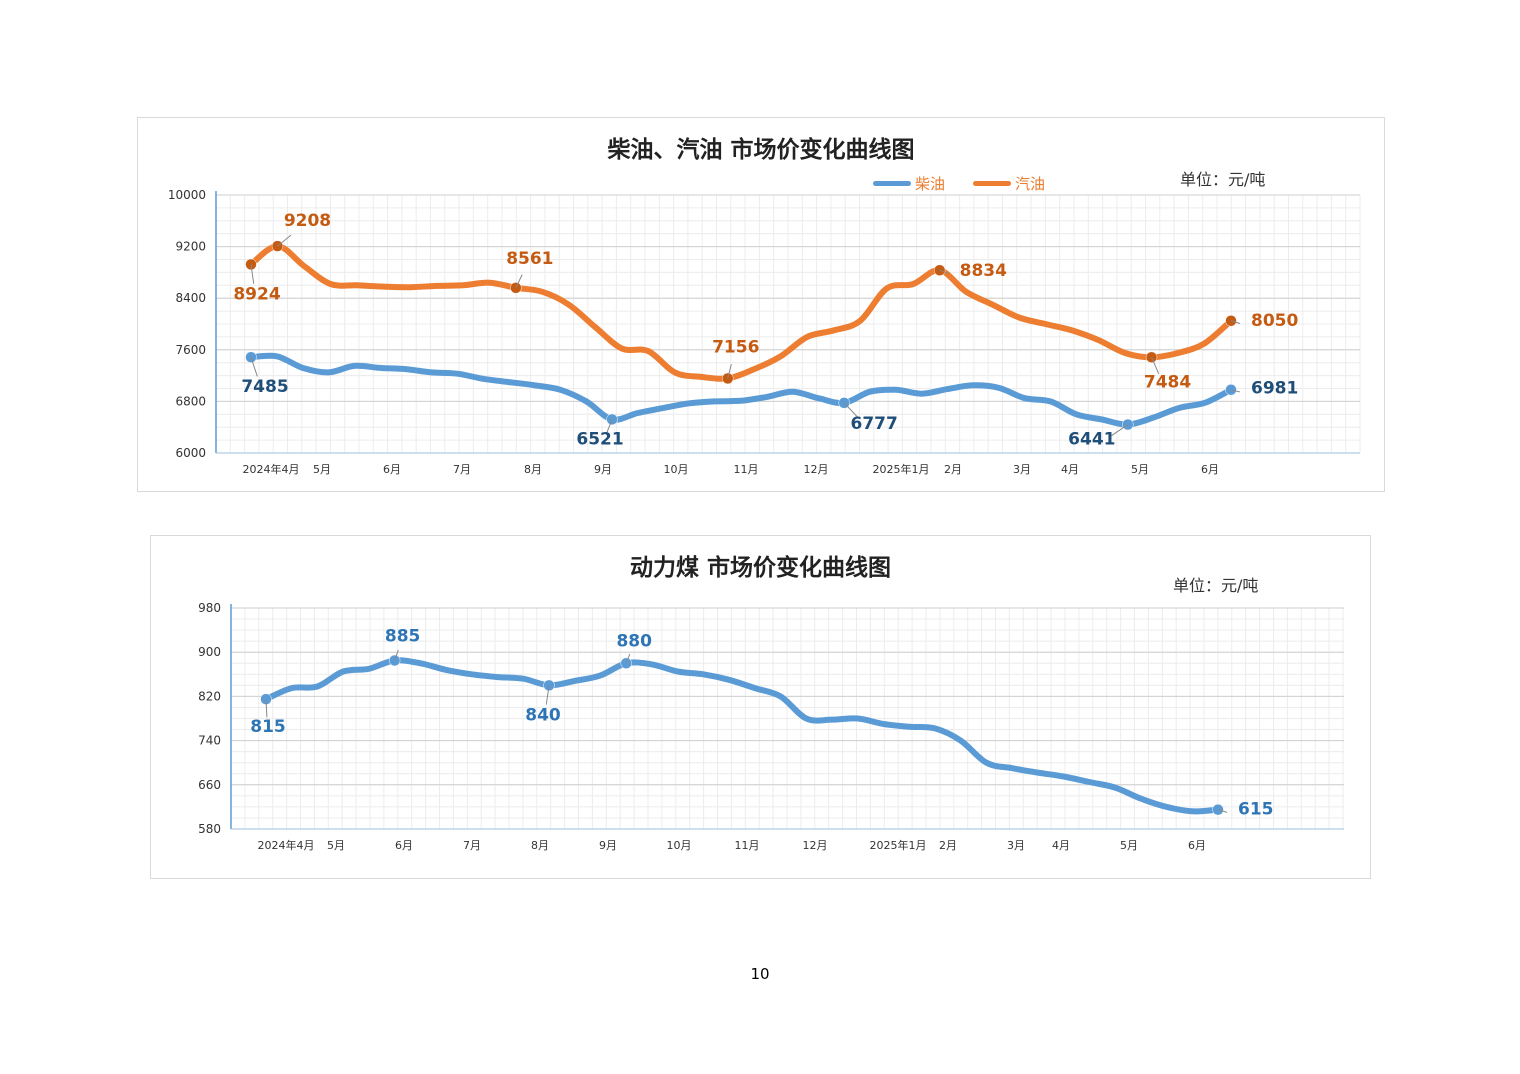 This screenshot has height=1074, width=1520. What do you see at coordinates (1091, 440) in the screenshot?
I see `data-label: 6441` at bounding box center [1091, 440].